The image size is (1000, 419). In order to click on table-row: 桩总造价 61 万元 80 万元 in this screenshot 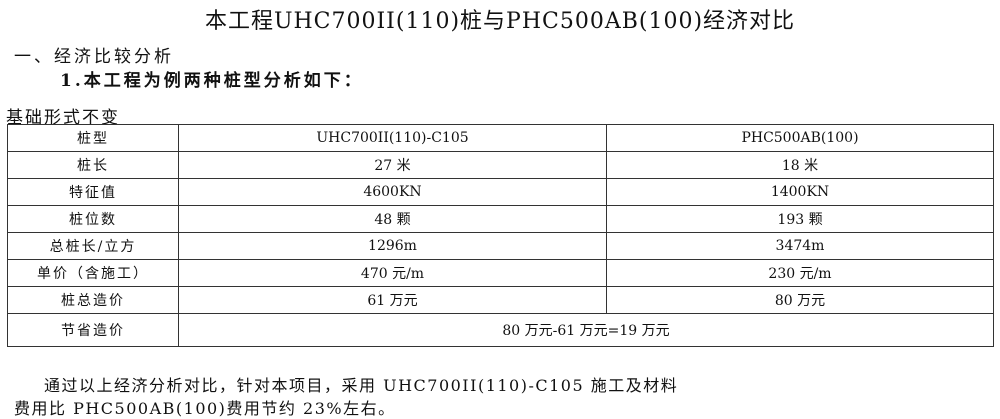, I will do `click(500, 300)`.